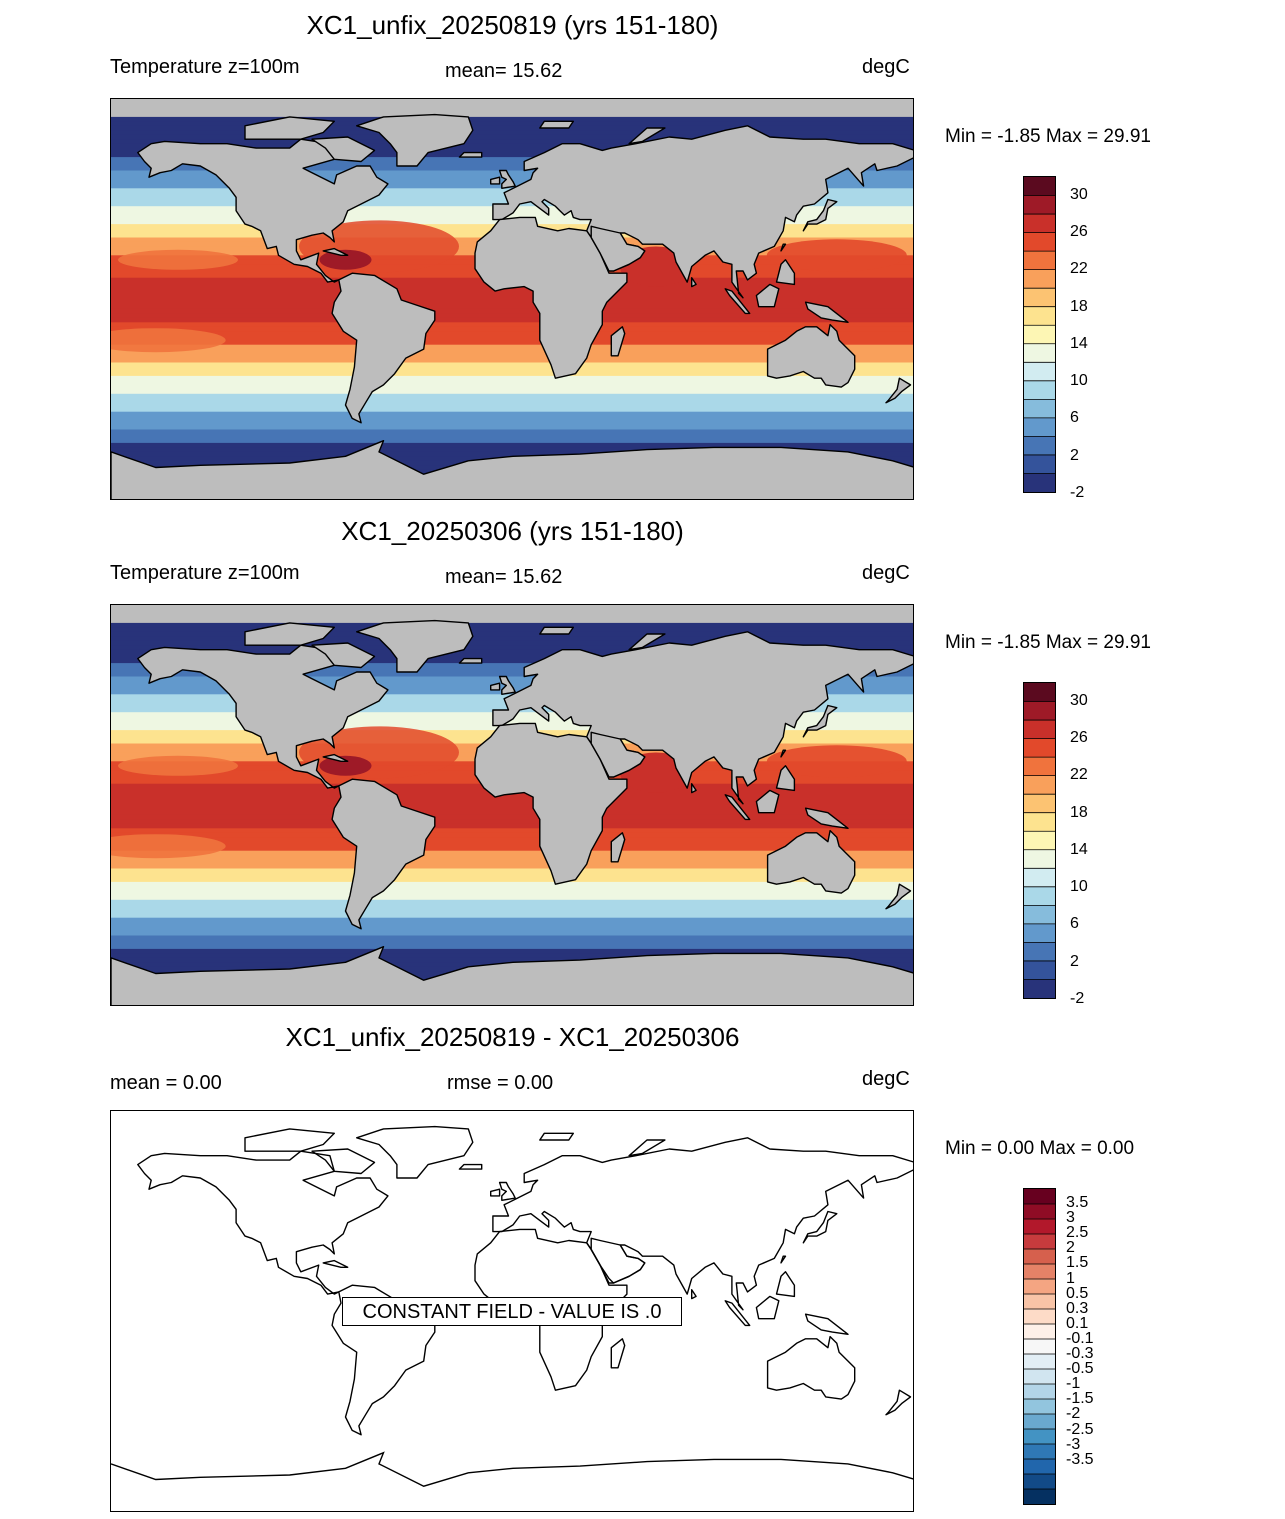 This screenshot has height=1519, width=1285. I want to click on land-borneo, so click(767, 295).